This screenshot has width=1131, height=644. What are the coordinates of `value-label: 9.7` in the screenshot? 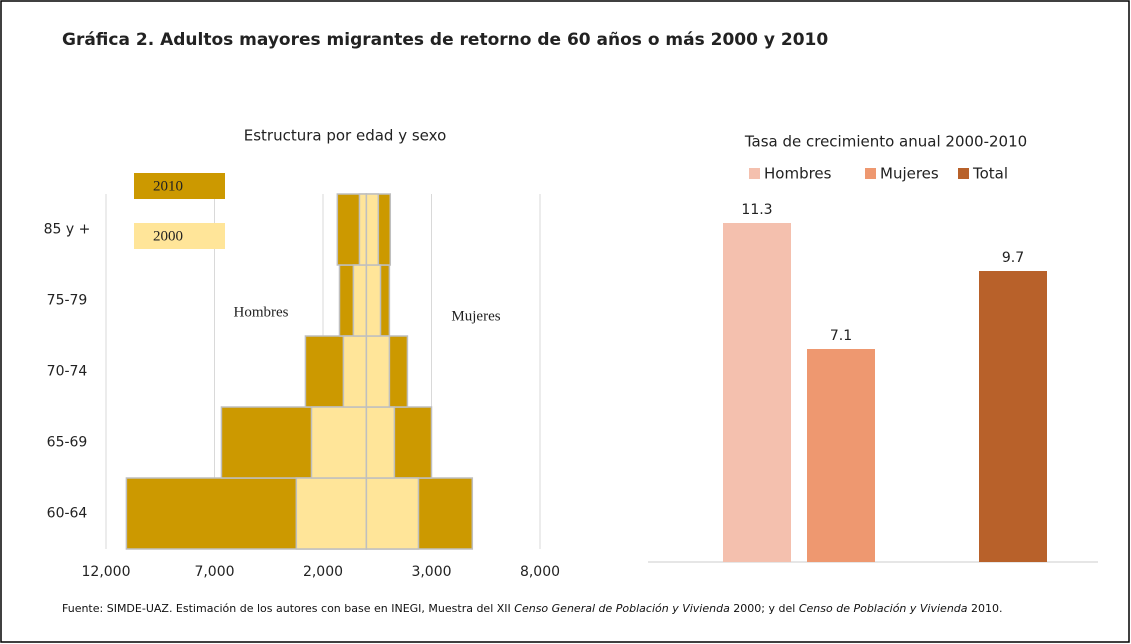 It's located at (1013, 258).